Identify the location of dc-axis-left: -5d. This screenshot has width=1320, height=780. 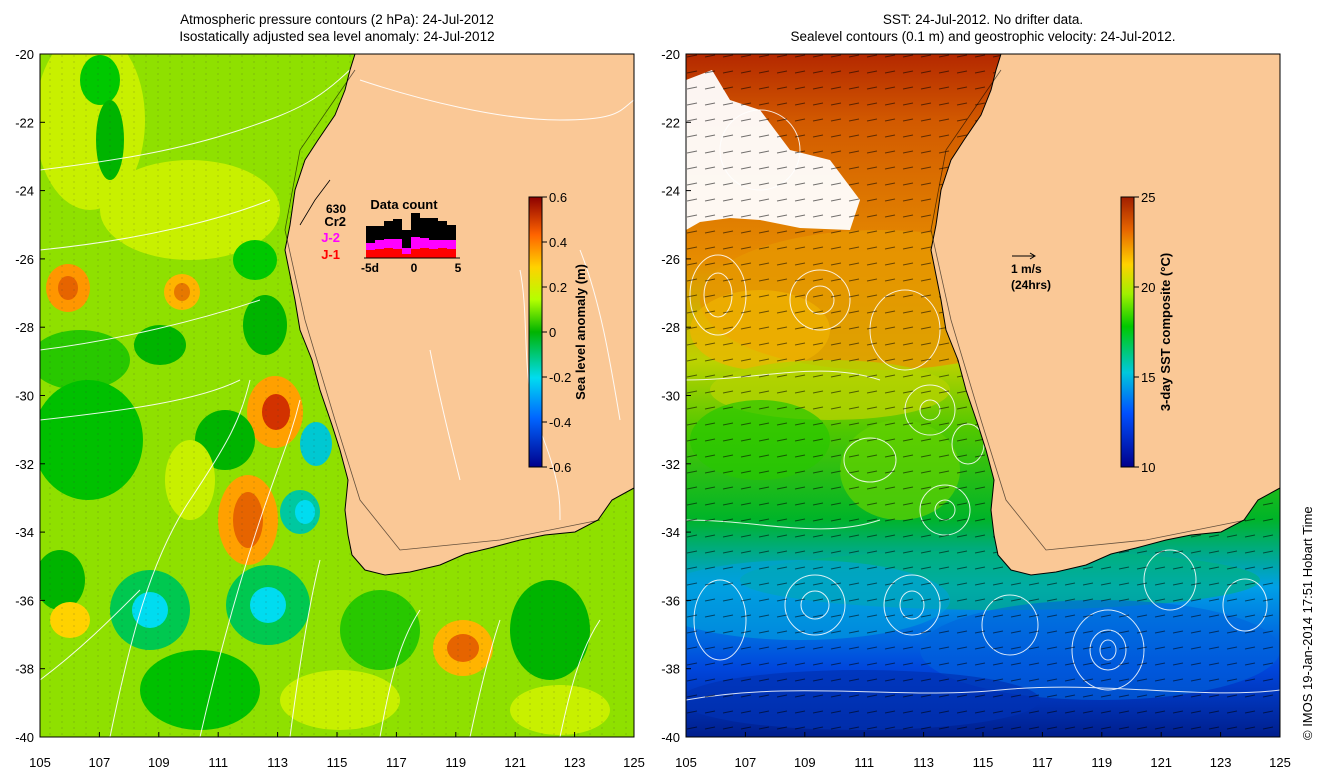
(370, 268).